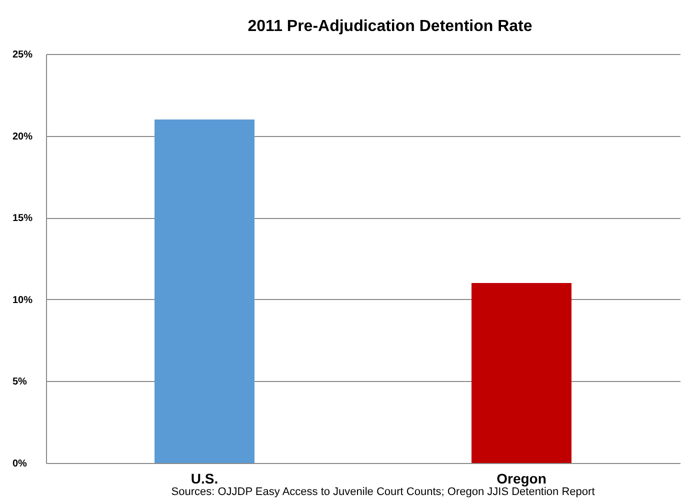 The image size is (683, 499). What do you see at coordinates (22, 218) in the screenshot?
I see `y-tick-label: 15%` at bounding box center [22, 218].